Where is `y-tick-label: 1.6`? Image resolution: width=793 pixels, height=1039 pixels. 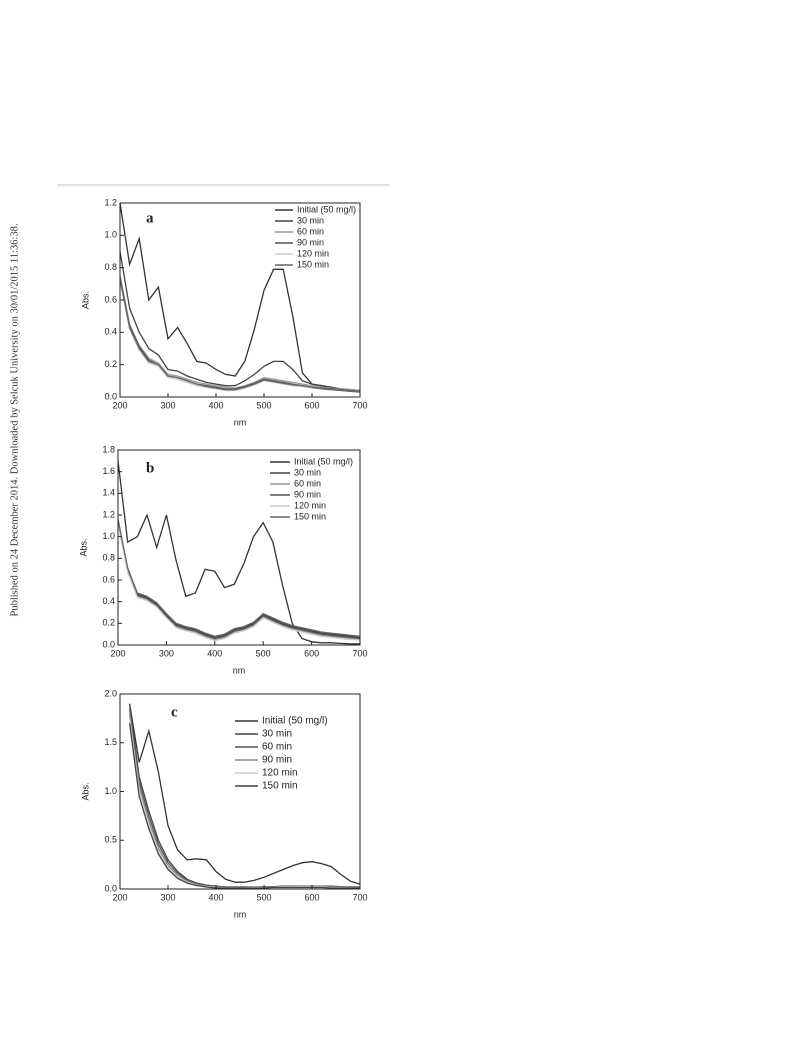 y-tick-label: 1.6 is located at coordinates (108, 471).